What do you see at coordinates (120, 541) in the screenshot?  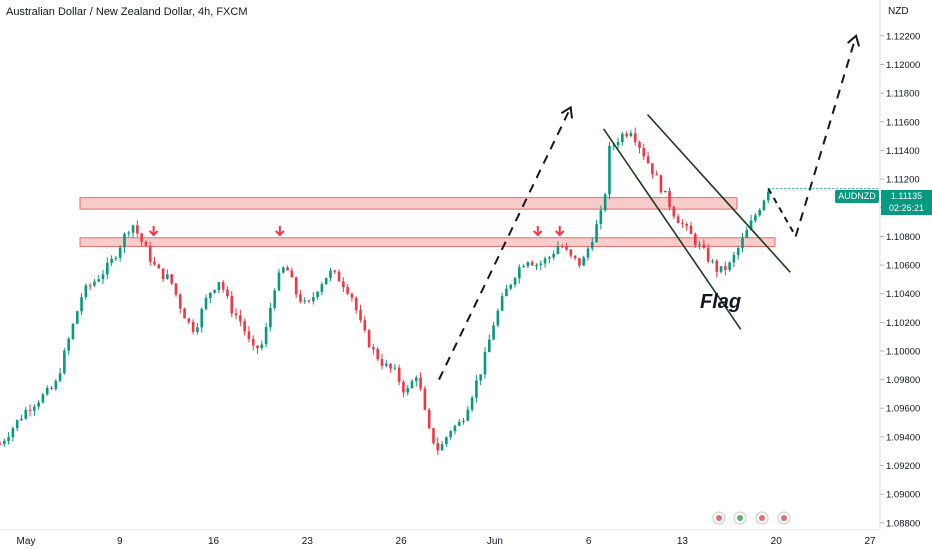 I see `x-tick-label: 9` at bounding box center [120, 541].